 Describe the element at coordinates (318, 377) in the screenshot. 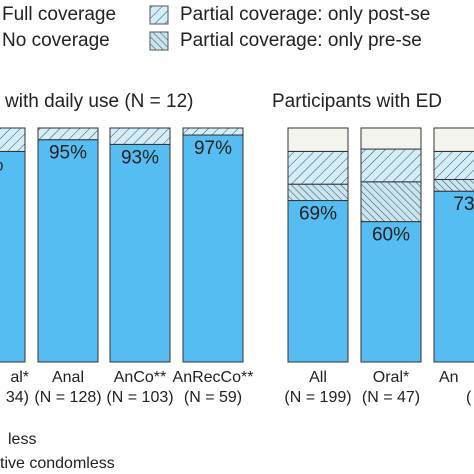

I see `x-tick-label: All` at that location.